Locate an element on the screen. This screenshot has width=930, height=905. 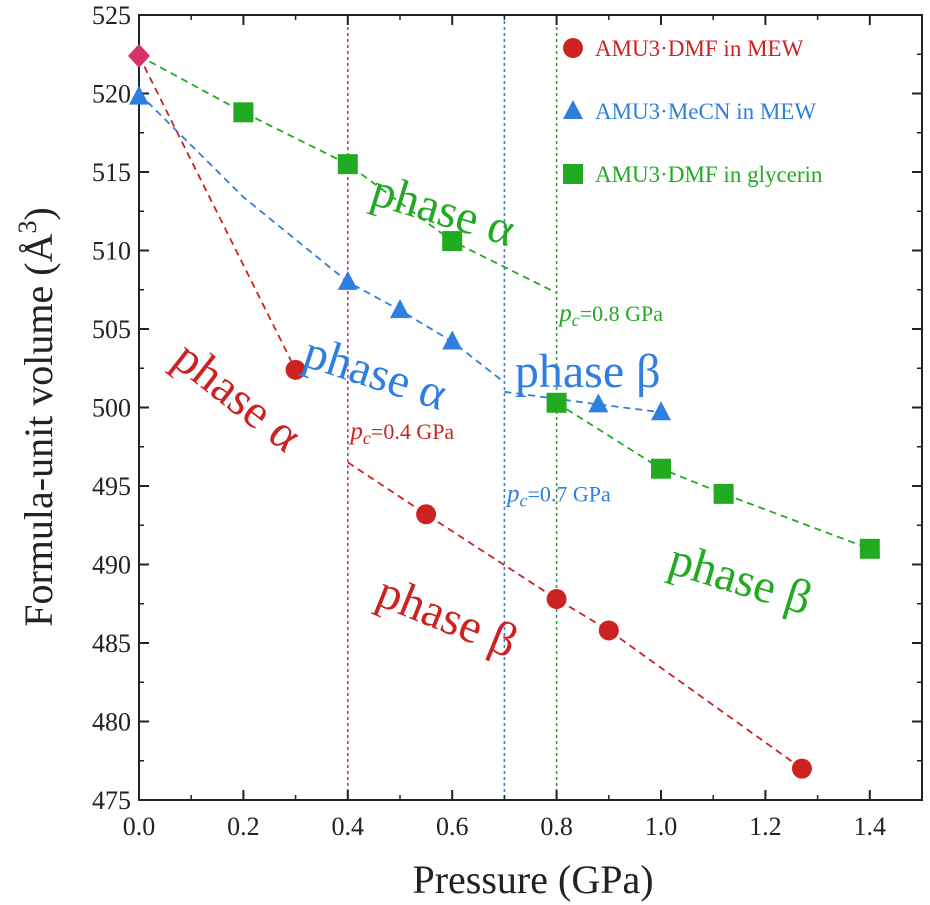
y-tick-label: 515 is located at coordinates (111, 172).